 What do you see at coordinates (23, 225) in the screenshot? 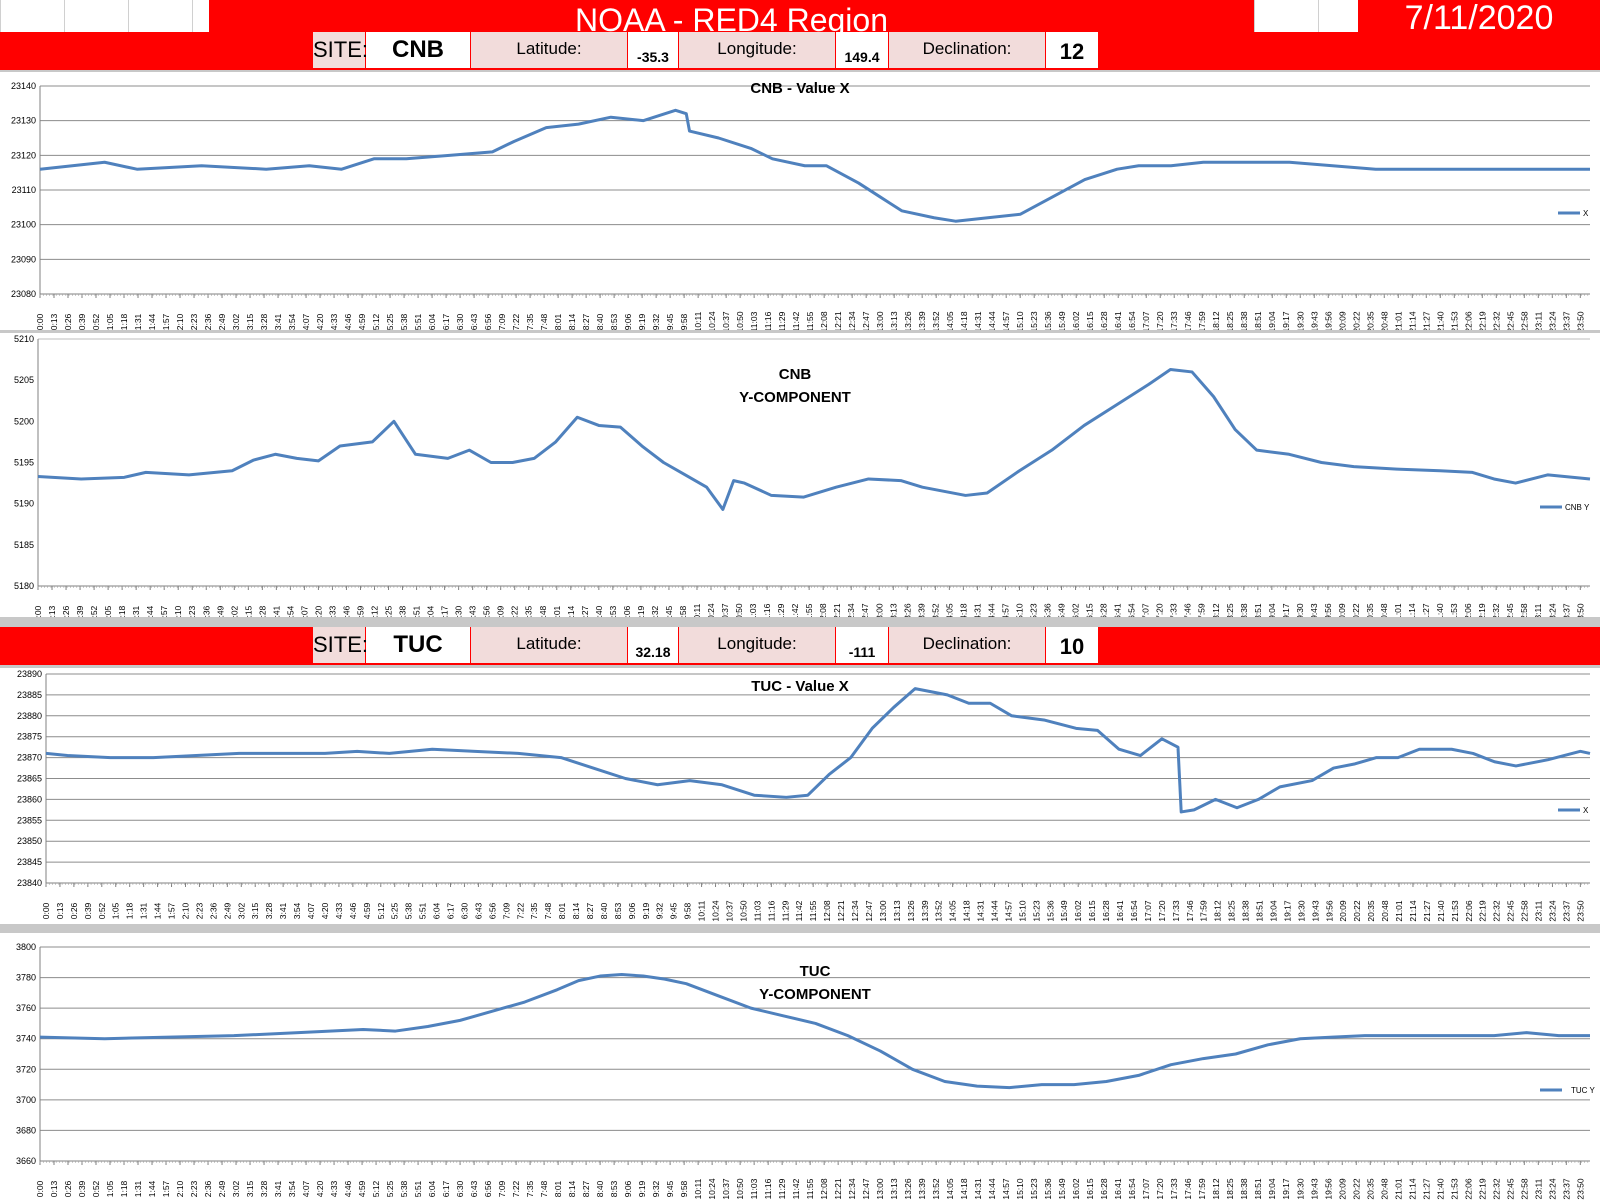
I see `y-tick-label: 23100` at bounding box center [23, 225].